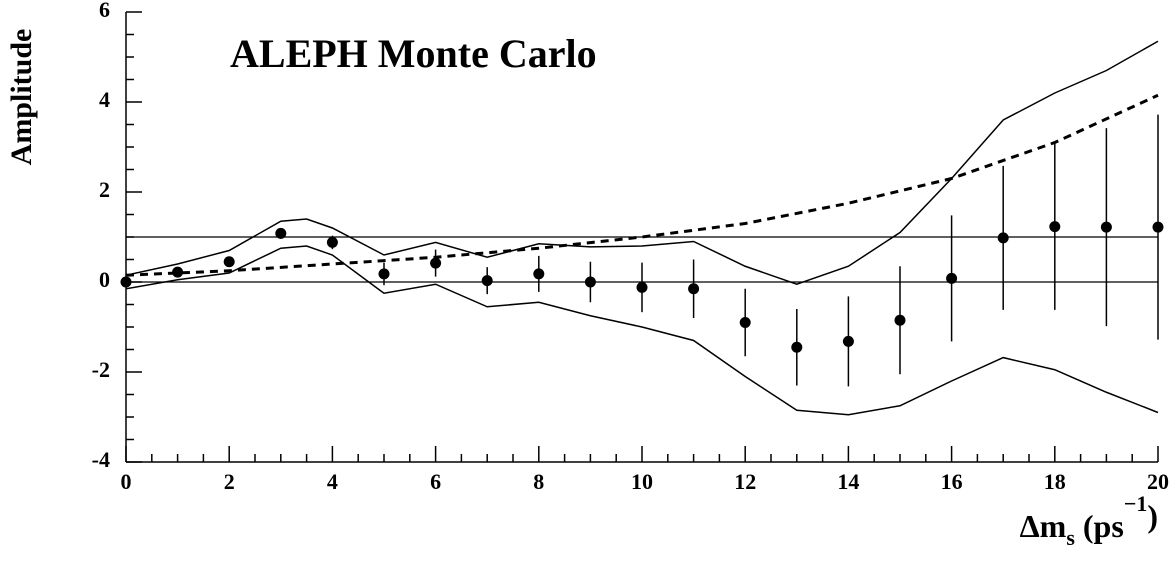  What do you see at coordinates (104, 279) in the screenshot?
I see `y-tick-label: 0` at bounding box center [104, 279].